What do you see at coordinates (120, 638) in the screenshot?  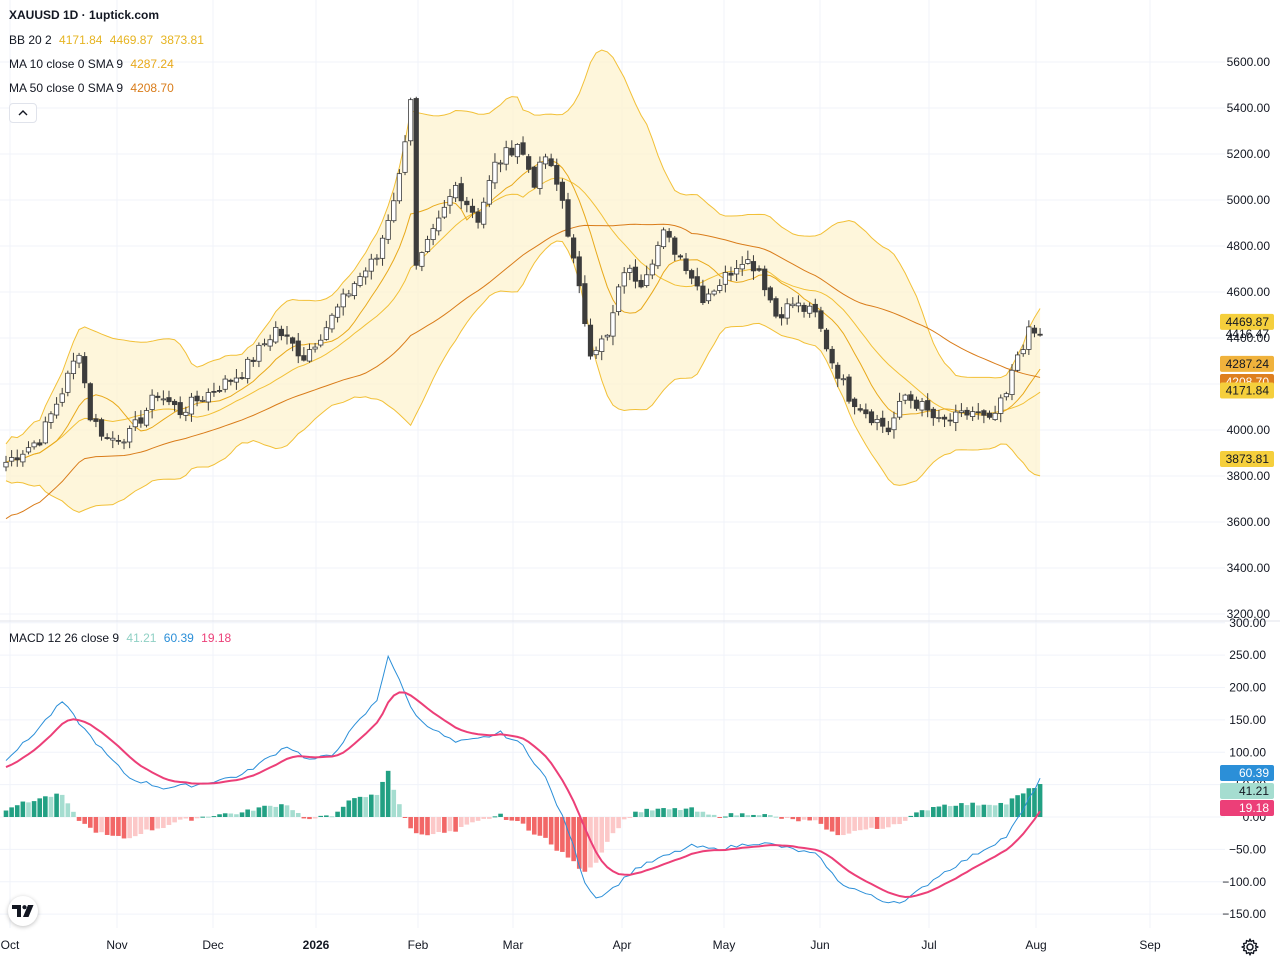 I see `legend-macd: MACD 12 26 close 9 41.21 60.39 19.18` at bounding box center [120, 638].